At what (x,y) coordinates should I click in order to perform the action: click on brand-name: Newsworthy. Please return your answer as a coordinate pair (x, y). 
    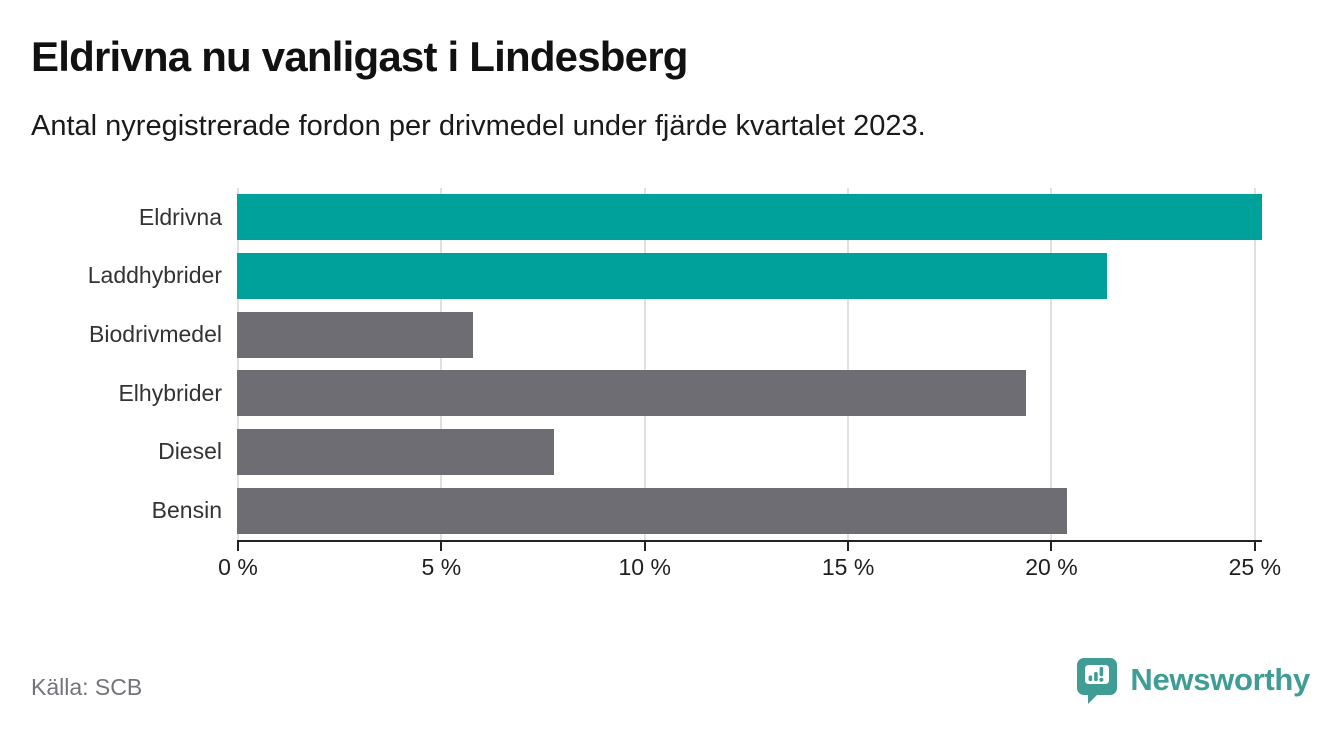
    Looking at the image, I should click on (1220, 679).